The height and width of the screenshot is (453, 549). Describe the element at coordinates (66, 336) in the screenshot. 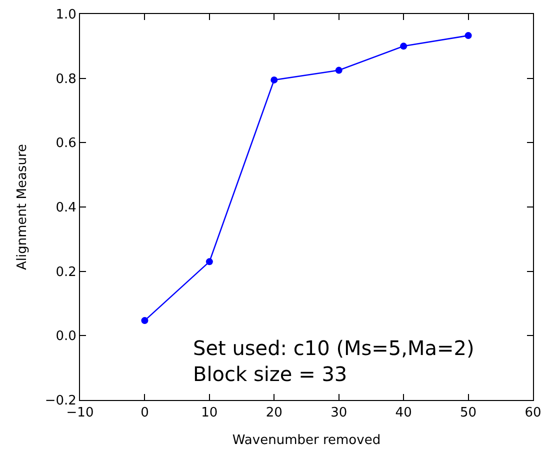

I see `y-tick-label: 0.0` at that location.